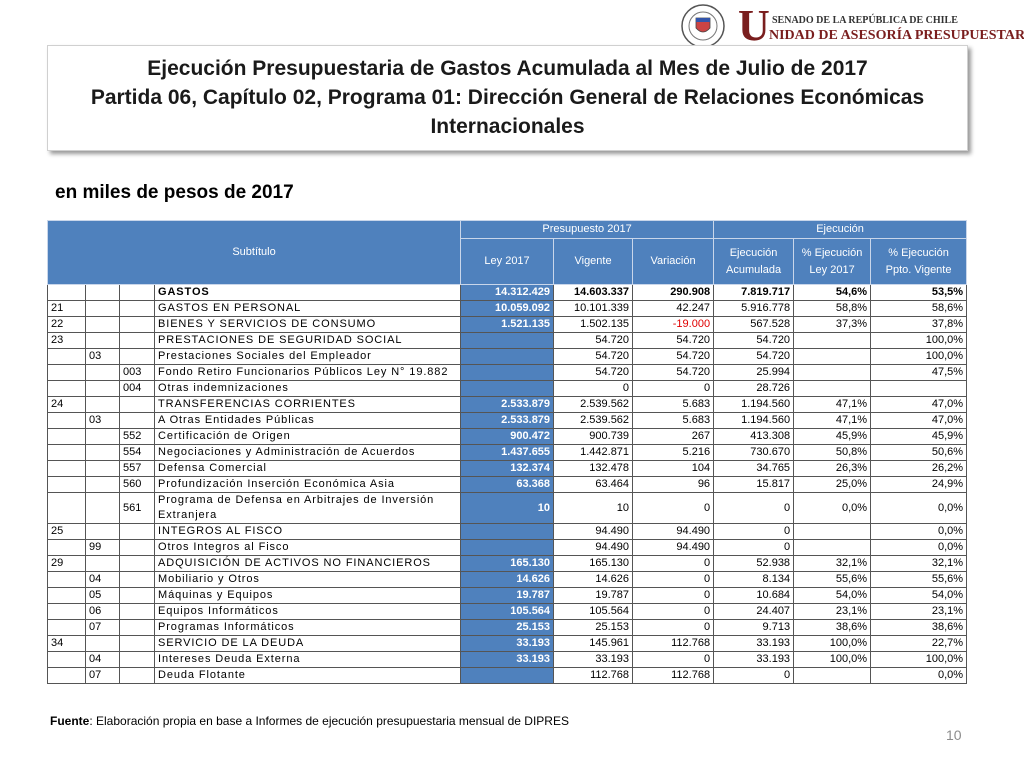 This screenshot has width=1024, height=768. Describe the element at coordinates (307, 563) in the screenshot. I see `cell: ADQUISICIÓN DE ACTIVOS NO FINANCIEROS` at that location.